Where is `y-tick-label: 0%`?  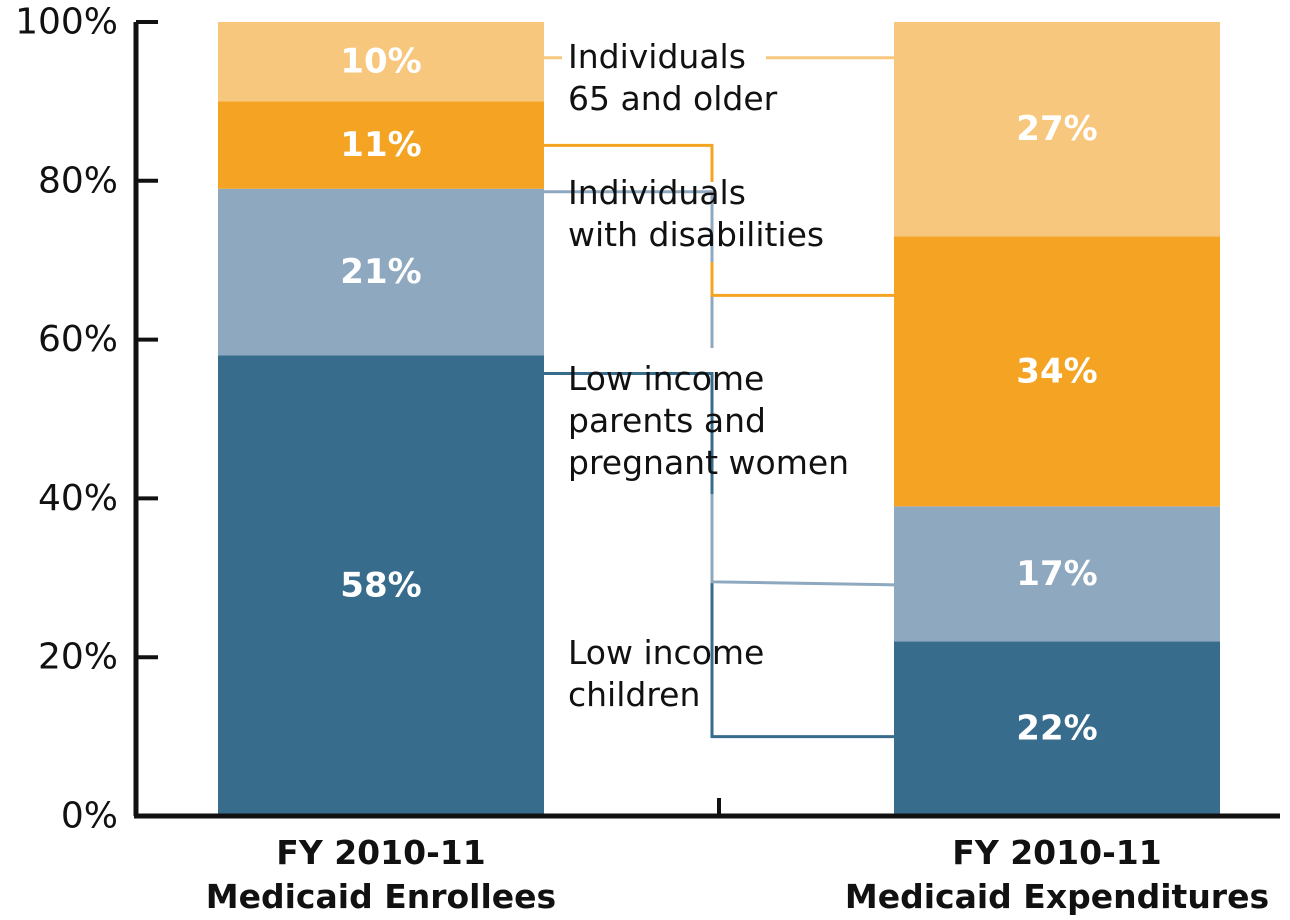
y-tick-label: 0% is located at coordinates (89, 816).